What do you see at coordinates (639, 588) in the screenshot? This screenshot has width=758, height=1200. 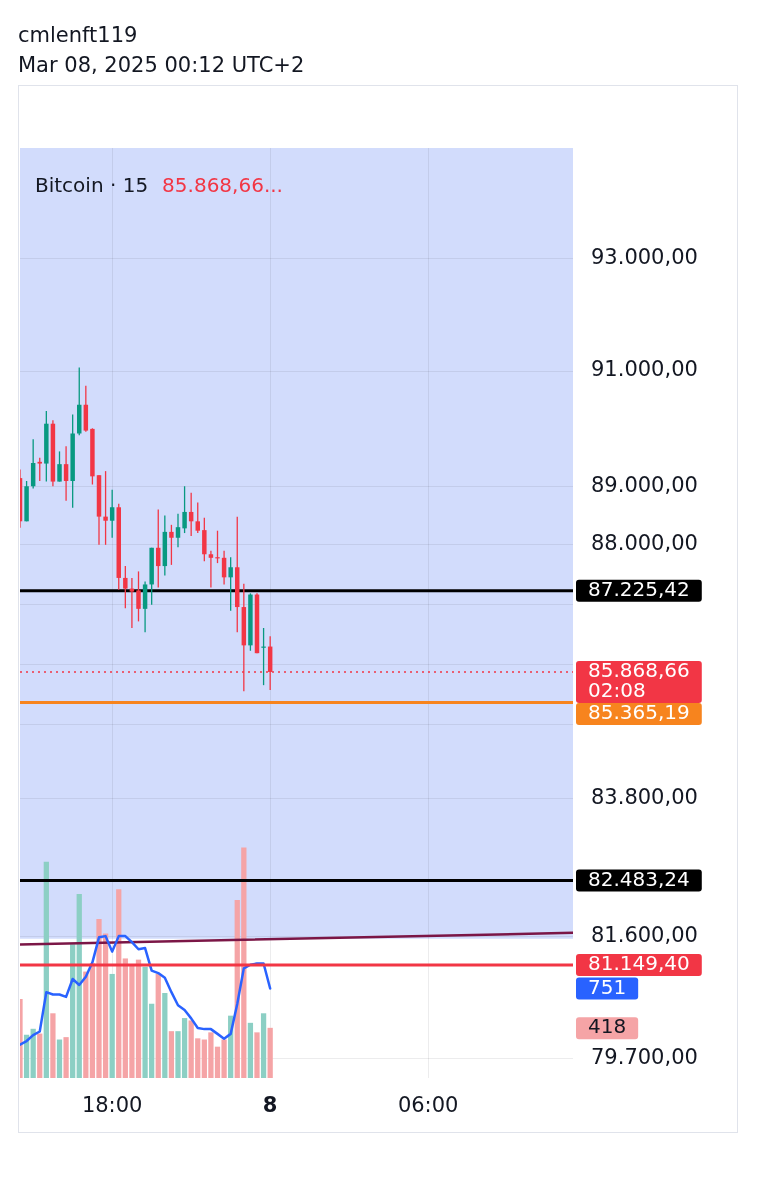 I see `ref-line-label: 87.225,42` at bounding box center [639, 588].